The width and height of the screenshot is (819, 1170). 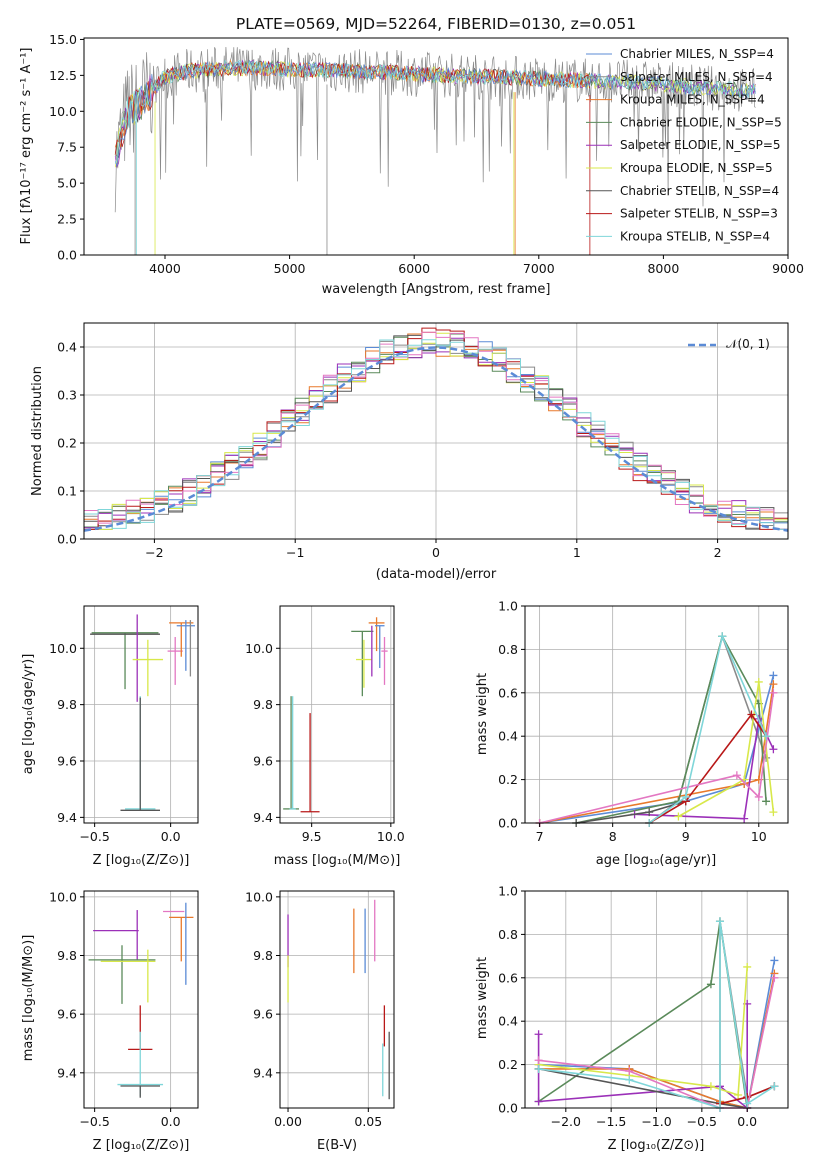 I want to click on weight-age-xlabel: age [log₁₀(age/yr)], so click(x=656, y=860).